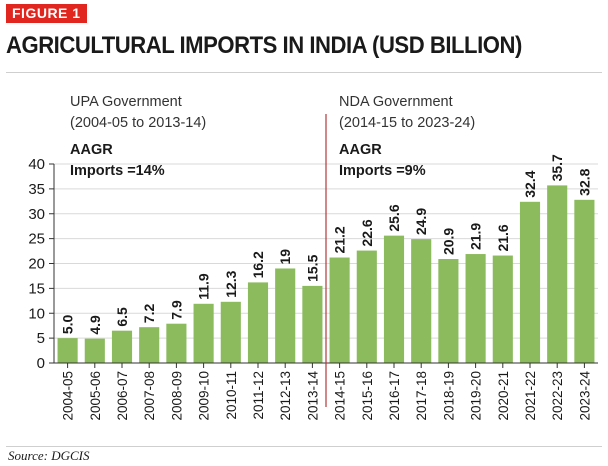  Describe the element at coordinates (304, 446) in the screenshot. I see `footer-divider` at that location.